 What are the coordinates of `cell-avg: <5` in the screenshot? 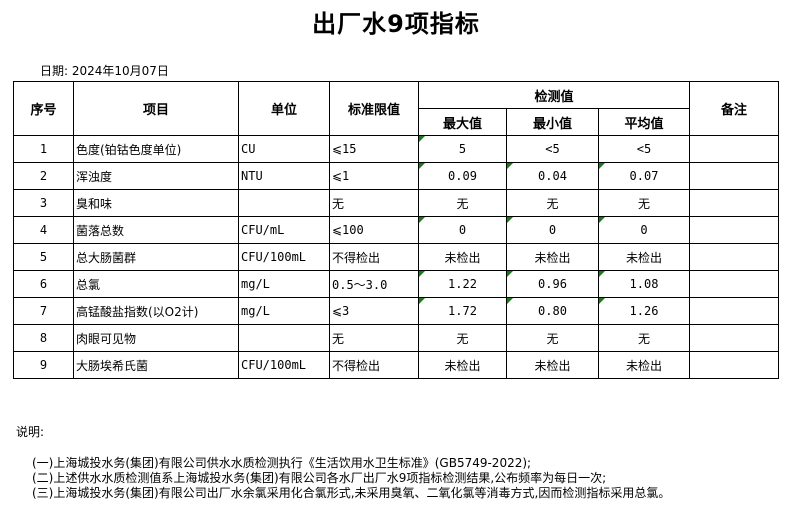 It's located at (644, 149).